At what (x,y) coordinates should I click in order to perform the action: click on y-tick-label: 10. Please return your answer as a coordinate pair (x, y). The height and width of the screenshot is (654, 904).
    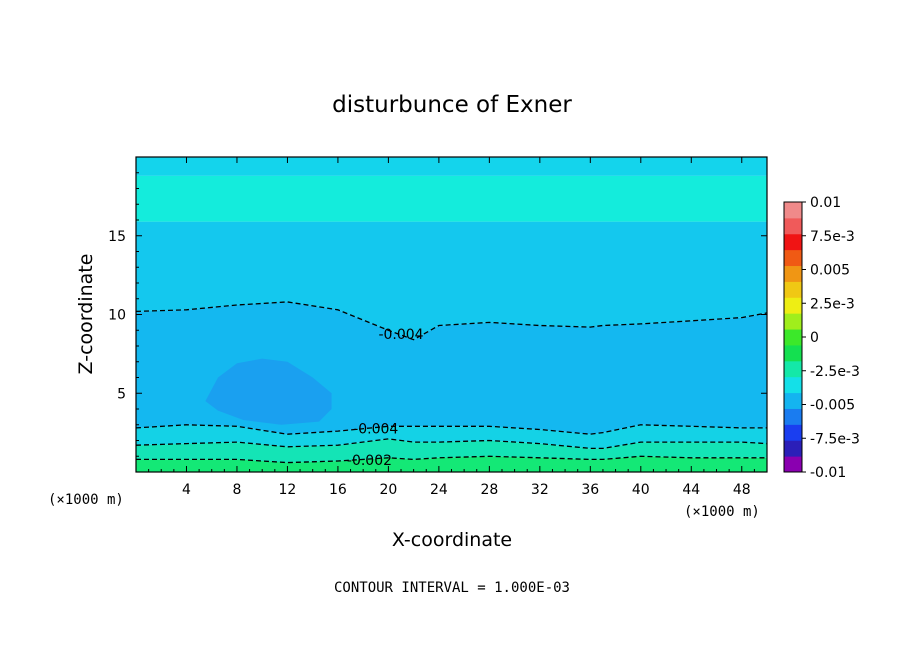
    Looking at the image, I should click on (117, 316).